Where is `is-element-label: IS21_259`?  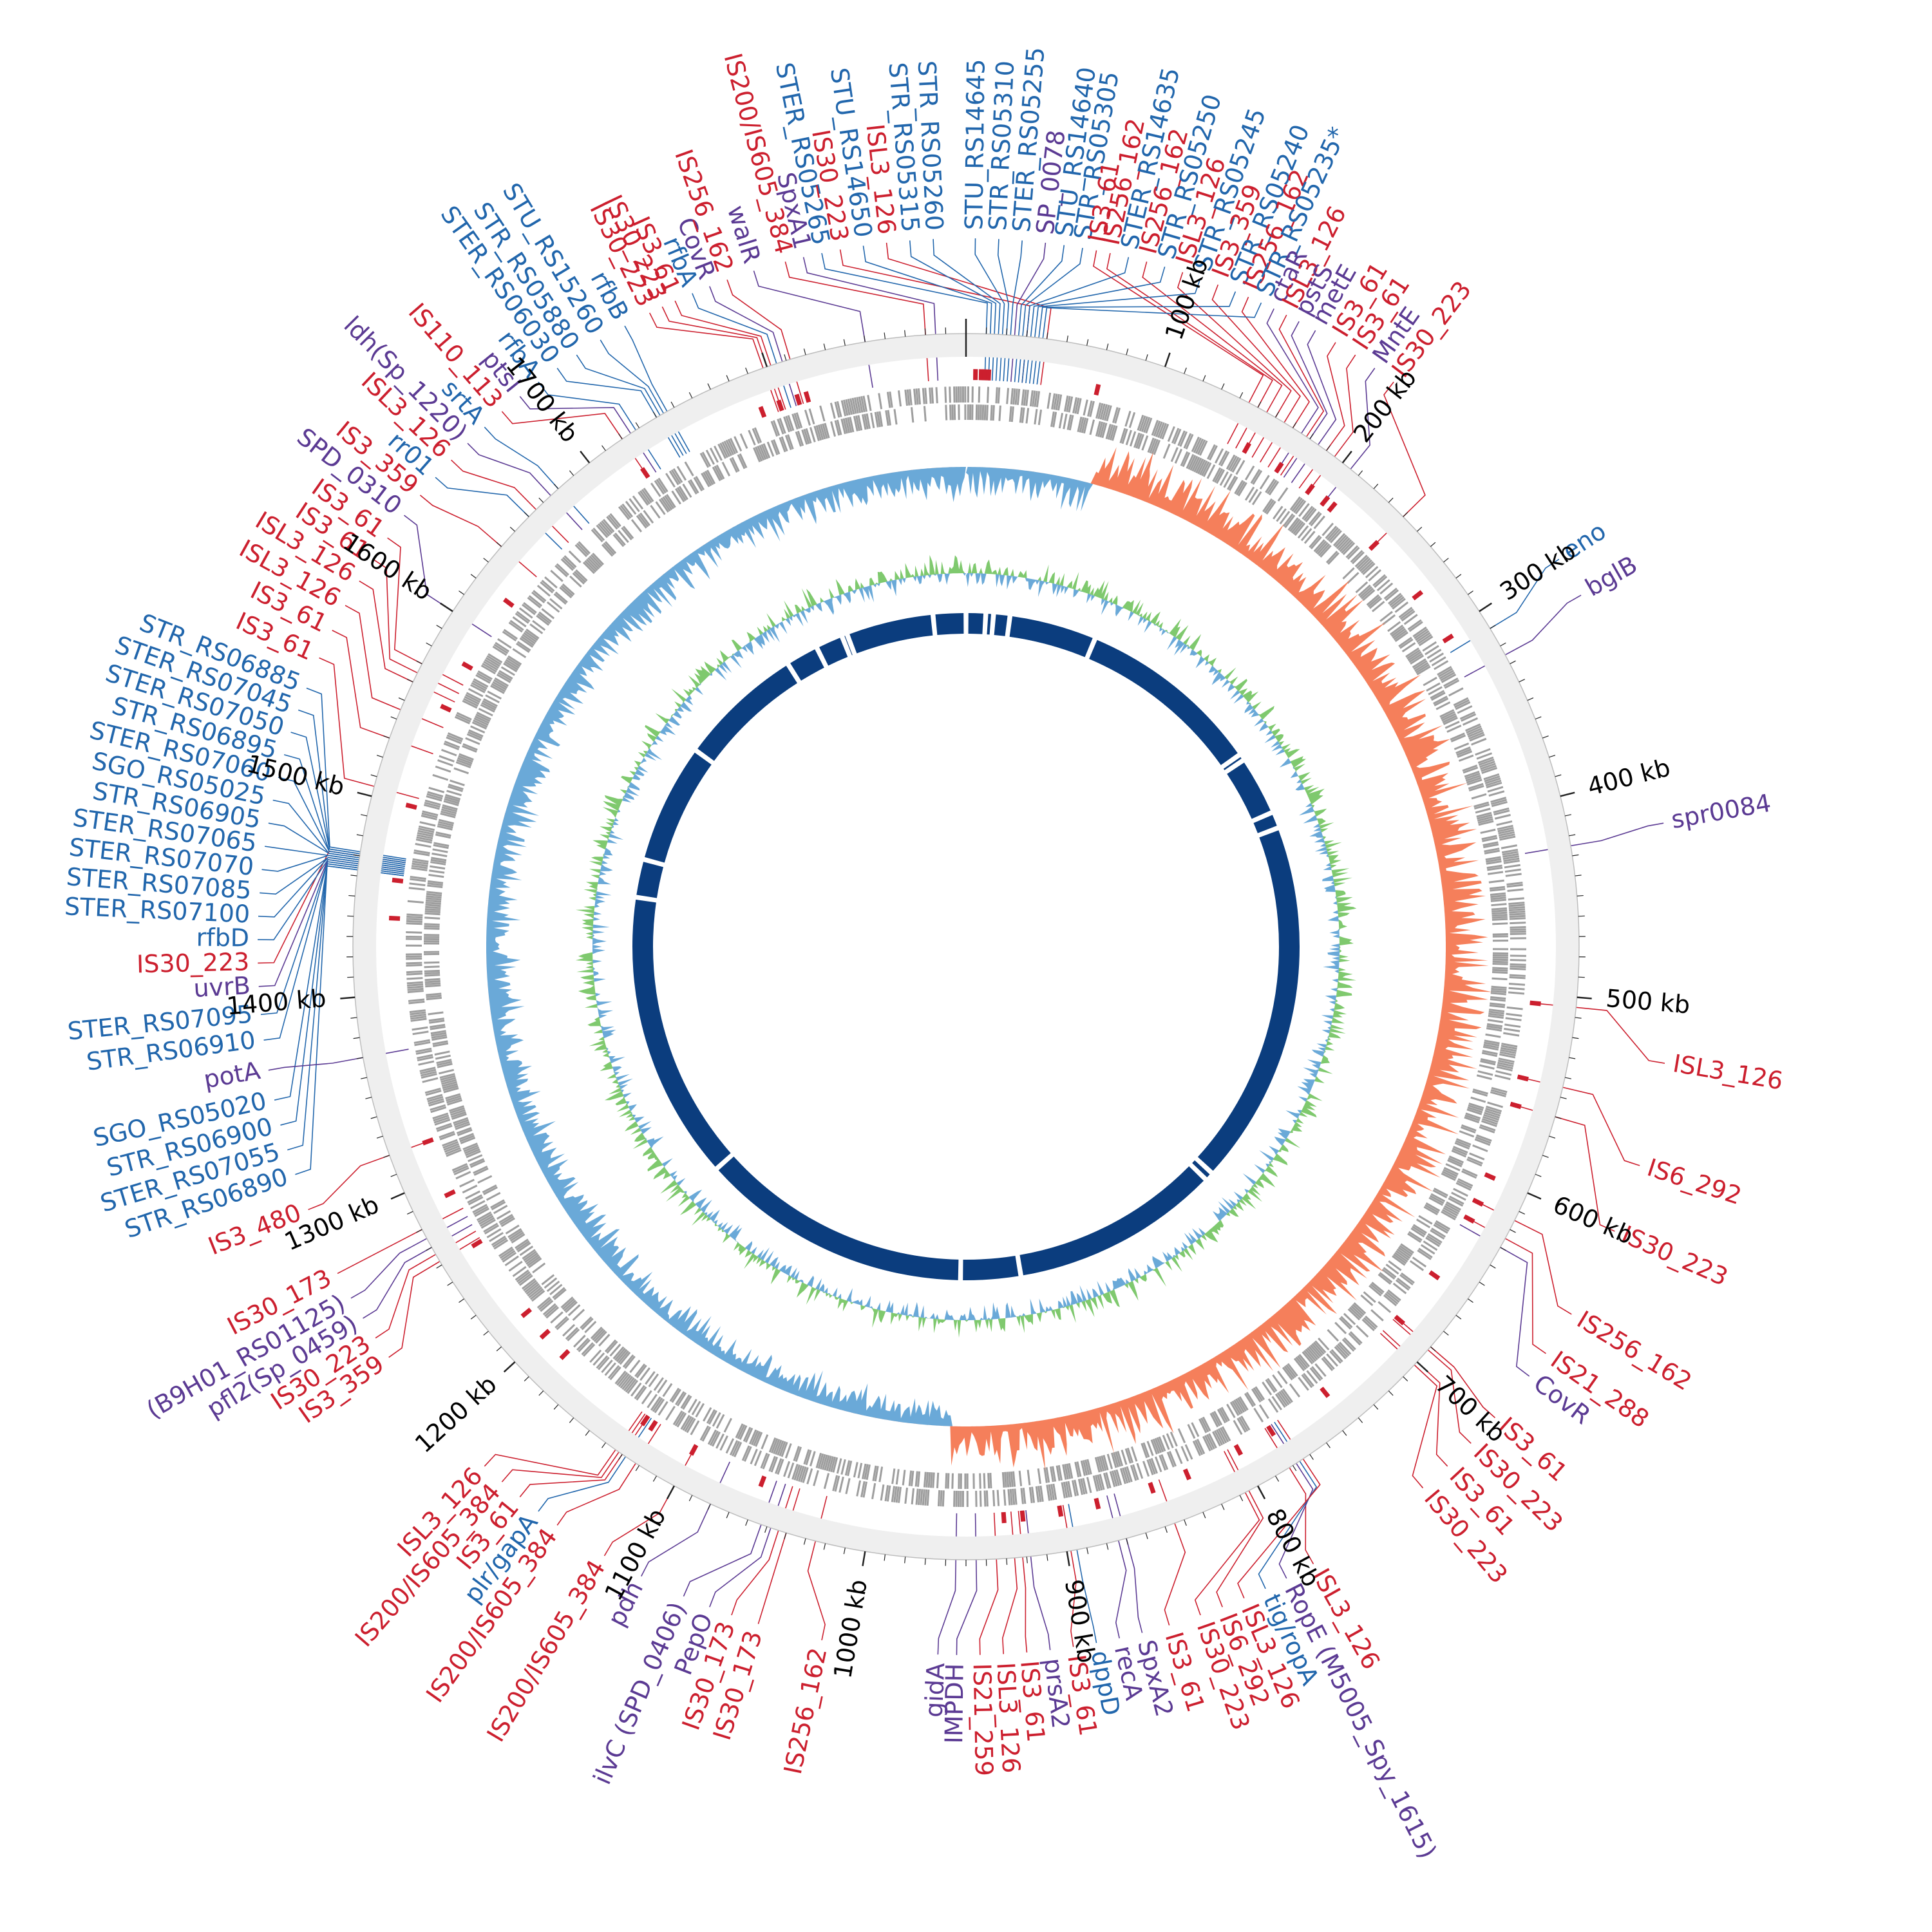 is-element-label: IS21_259 is located at coordinates (983, 1719).